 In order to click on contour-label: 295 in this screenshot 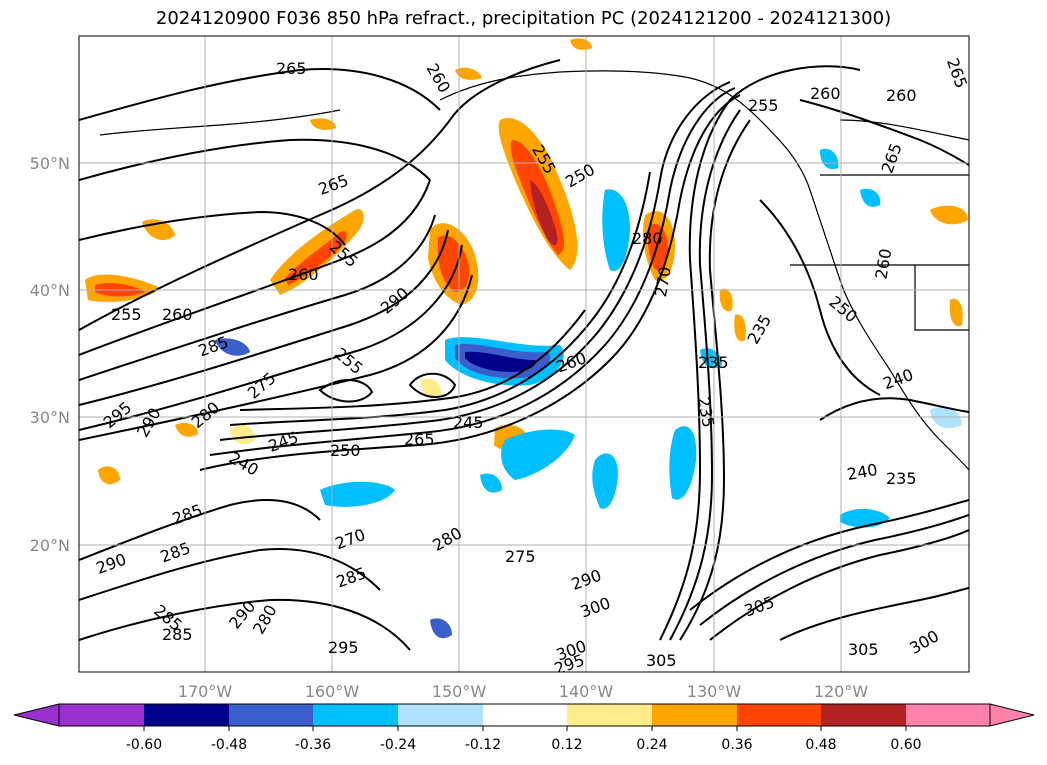, I will do `click(343, 647)`.